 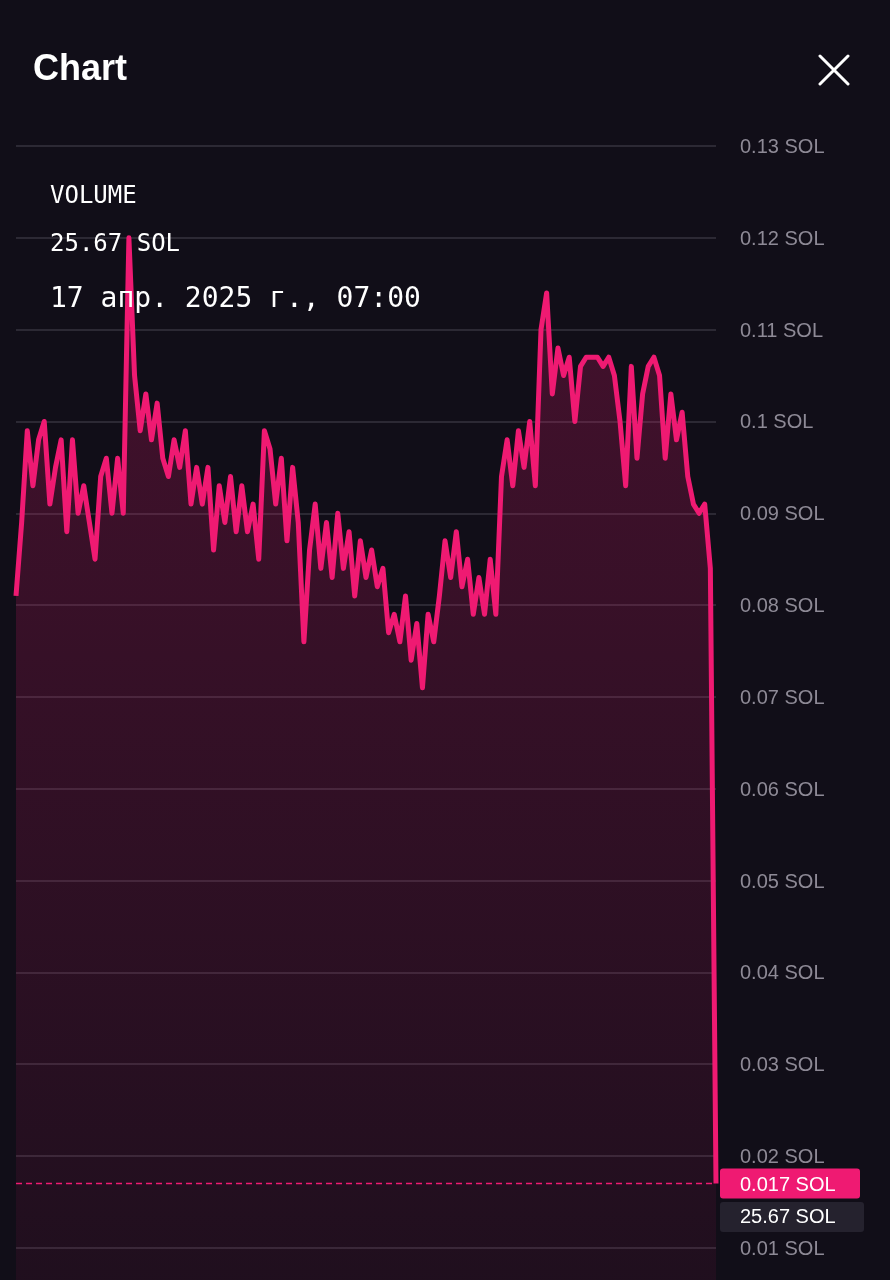 What do you see at coordinates (782, 513) in the screenshot?
I see `y-tick-label: 0.09 SOL` at bounding box center [782, 513].